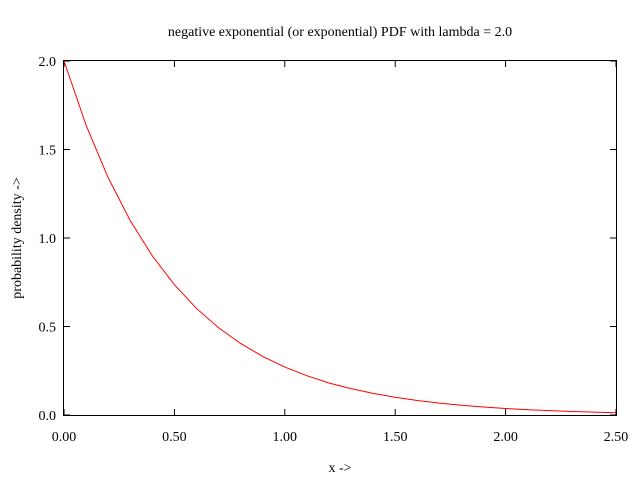 The image size is (640, 480). I want to click on y-tick-label: 0.5, so click(48, 328).